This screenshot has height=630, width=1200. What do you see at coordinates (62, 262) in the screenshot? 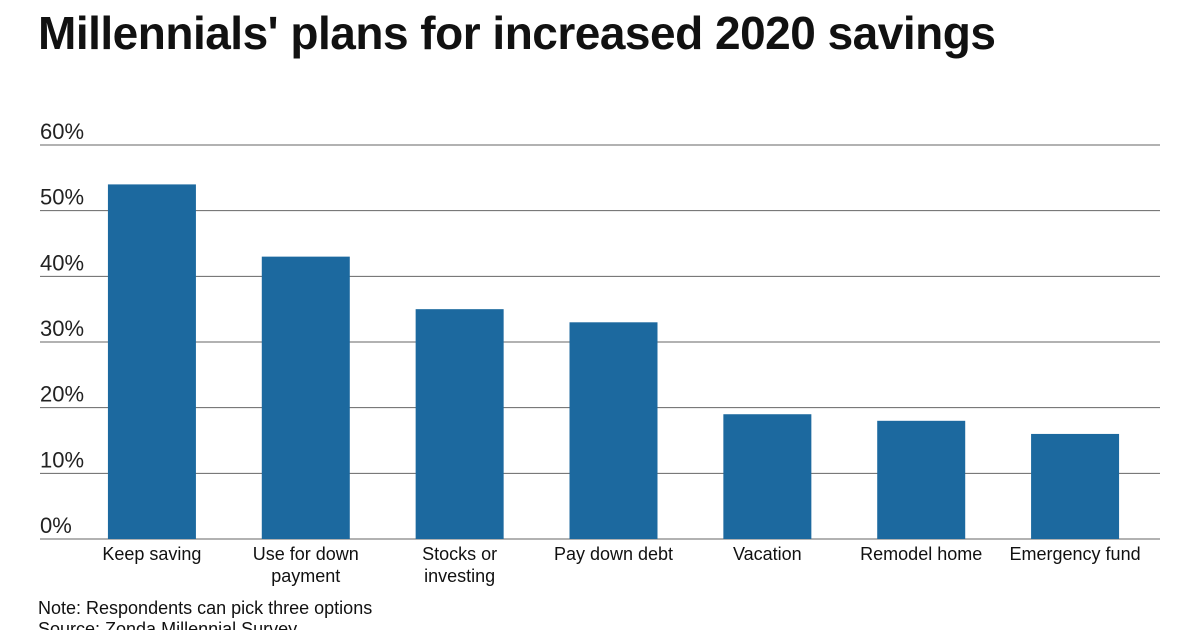
I see `y-tick-label: 40%` at bounding box center [62, 262].